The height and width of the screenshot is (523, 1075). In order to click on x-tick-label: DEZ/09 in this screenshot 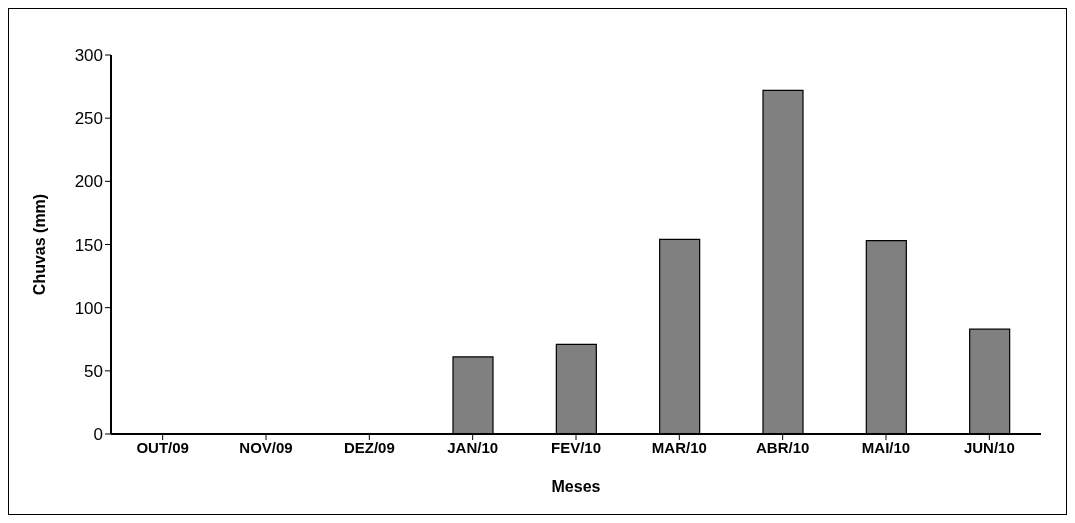, I will do `click(369, 447)`.